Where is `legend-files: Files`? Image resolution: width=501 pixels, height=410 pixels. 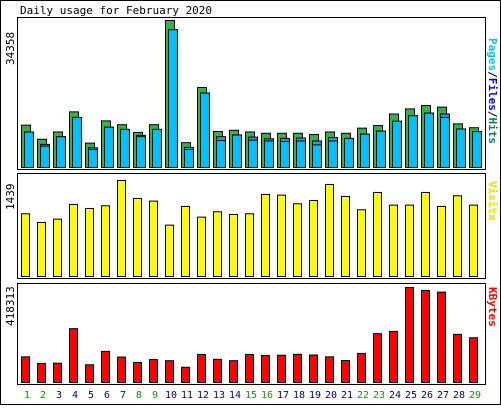 legend-files: Files is located at coordinates (492, 94).